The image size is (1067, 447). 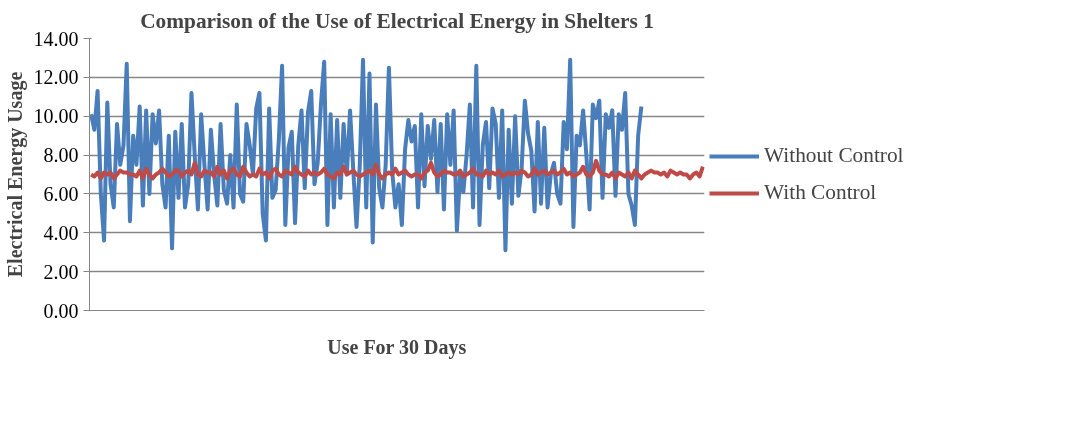 What do you see at coordinates (61, 271) in the screenshot?
I see `y-tick-label: 2.00` at bounding box center [61, 271].